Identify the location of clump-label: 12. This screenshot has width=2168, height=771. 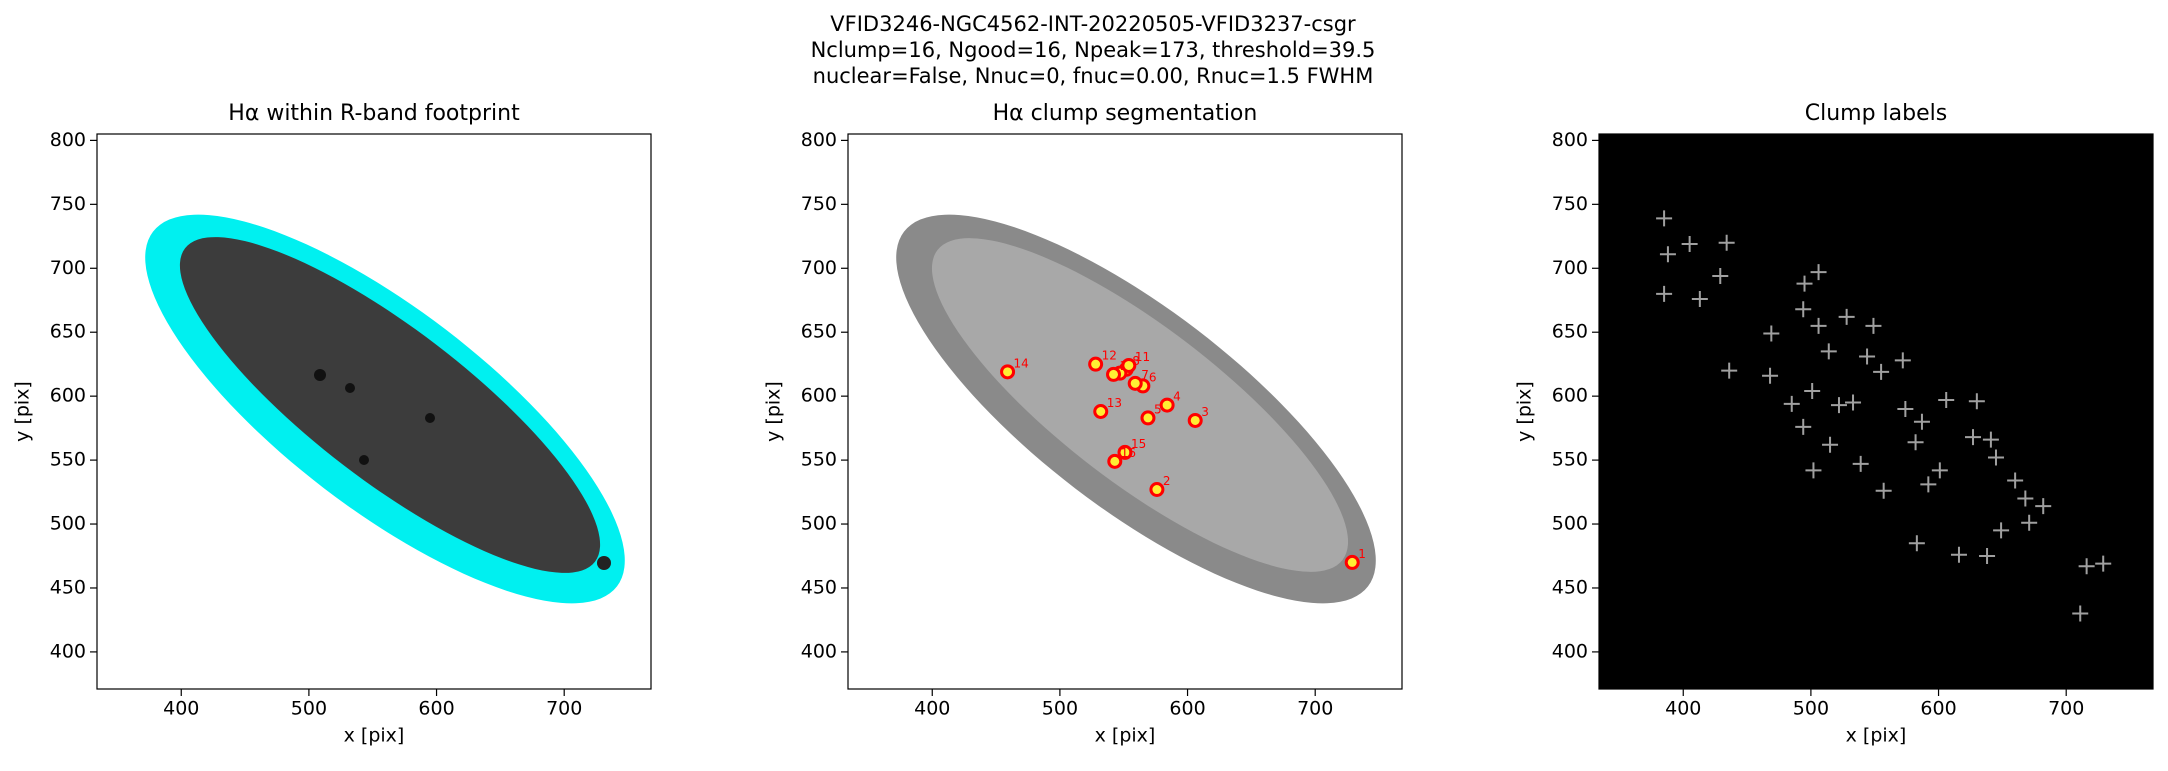
(1109, 356).